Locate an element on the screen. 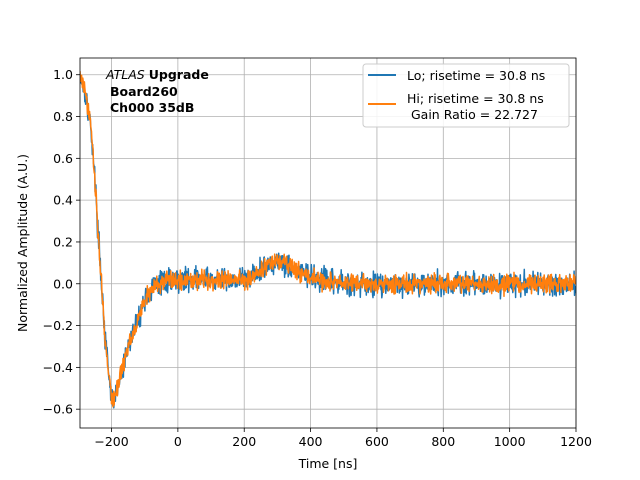 The image size is (640, 480). x-tick-label: −200 is located at coordinates (111, 441).